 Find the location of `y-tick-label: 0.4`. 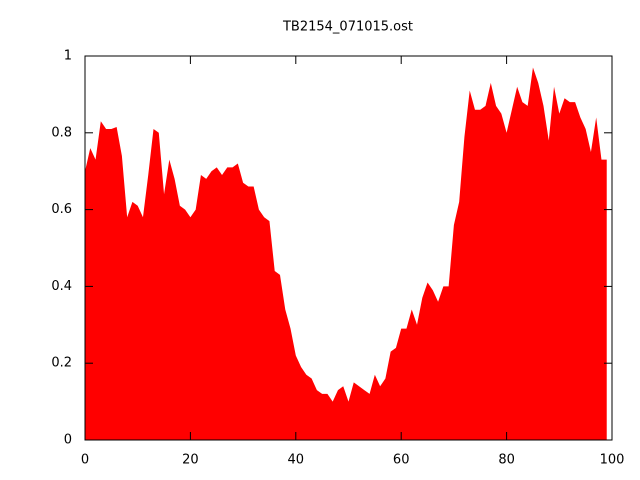

y-tick-label: 0.4 is located at coordinates (61, 286).